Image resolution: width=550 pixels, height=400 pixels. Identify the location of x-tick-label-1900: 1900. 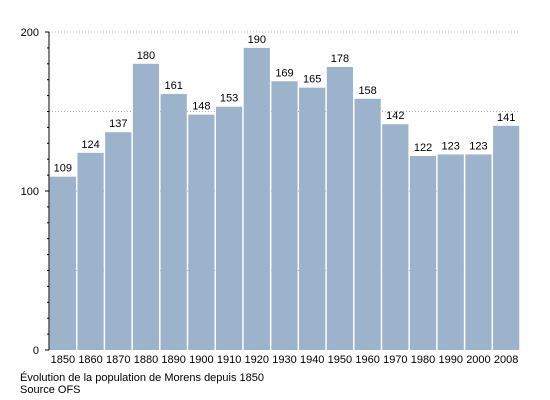
(201, 360).